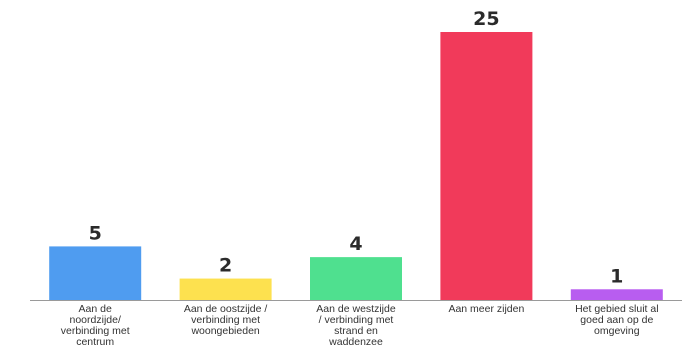 This screenshot has width=698, height=348. What do you see at coordinates (95, 309) in the screenshot?
I see `category-label-line: Aan de` at bounding box center [95, 309].